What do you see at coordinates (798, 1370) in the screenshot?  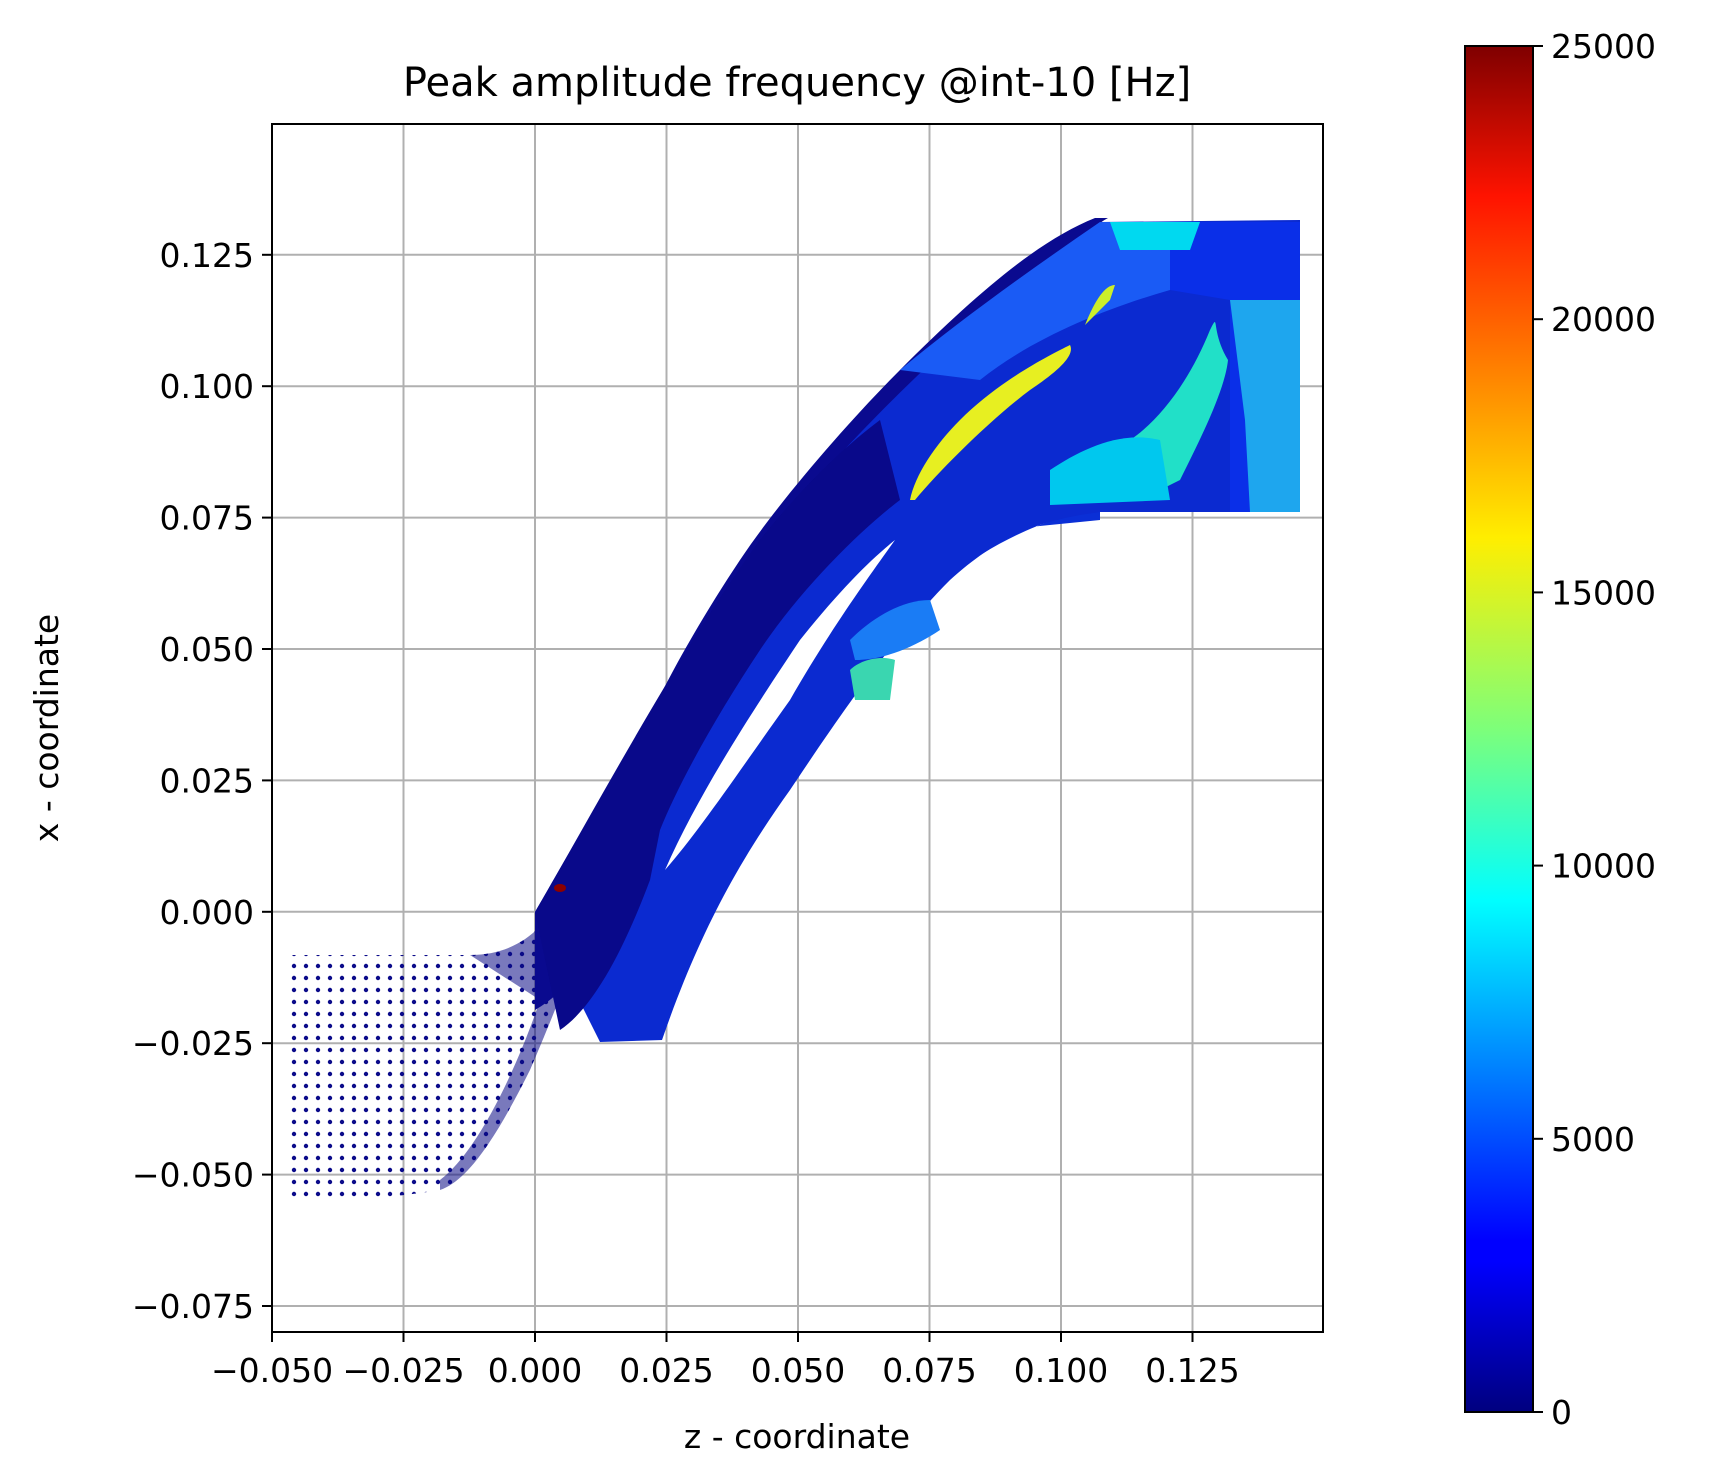 I see `x-tick-label: 0.050` at bounding box center [798, 1370].